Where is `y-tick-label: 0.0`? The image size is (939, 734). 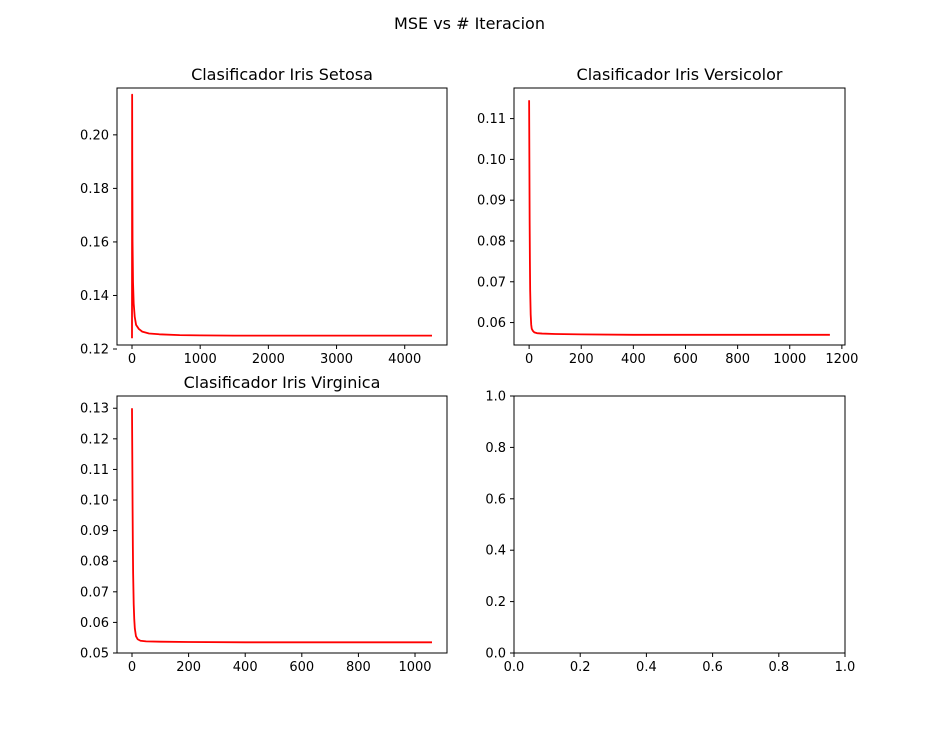 y-tick-label: 0.0 is located at coordinates (495, 654).